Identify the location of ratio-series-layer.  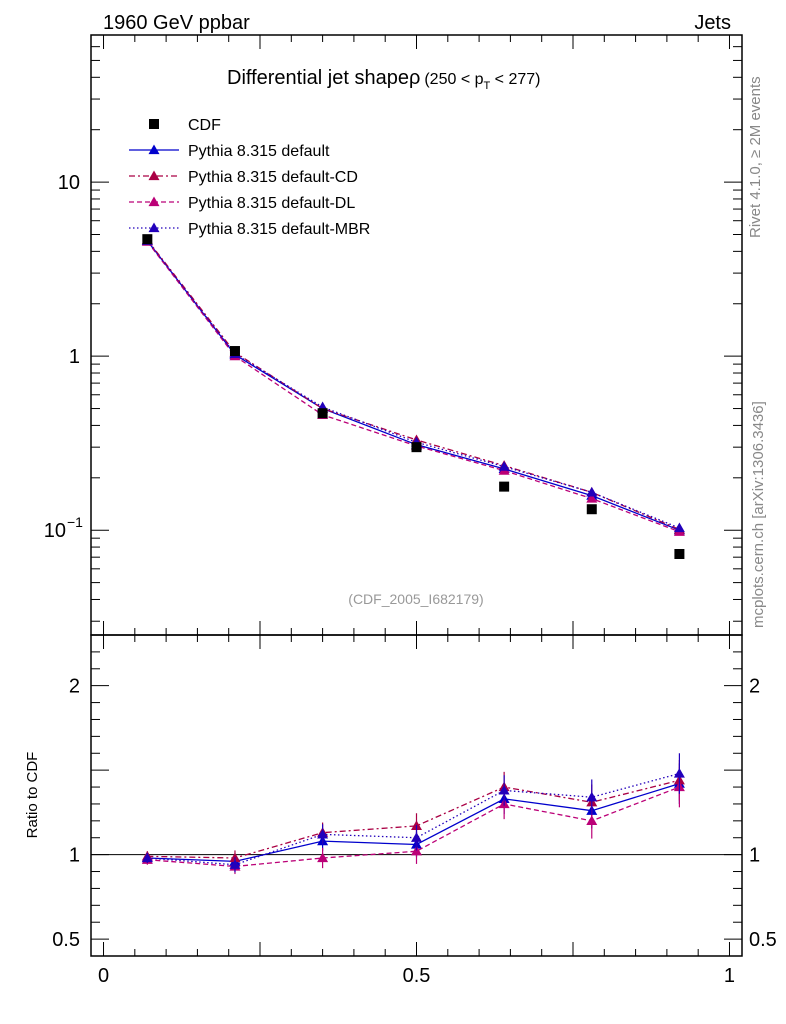
(413, 814).